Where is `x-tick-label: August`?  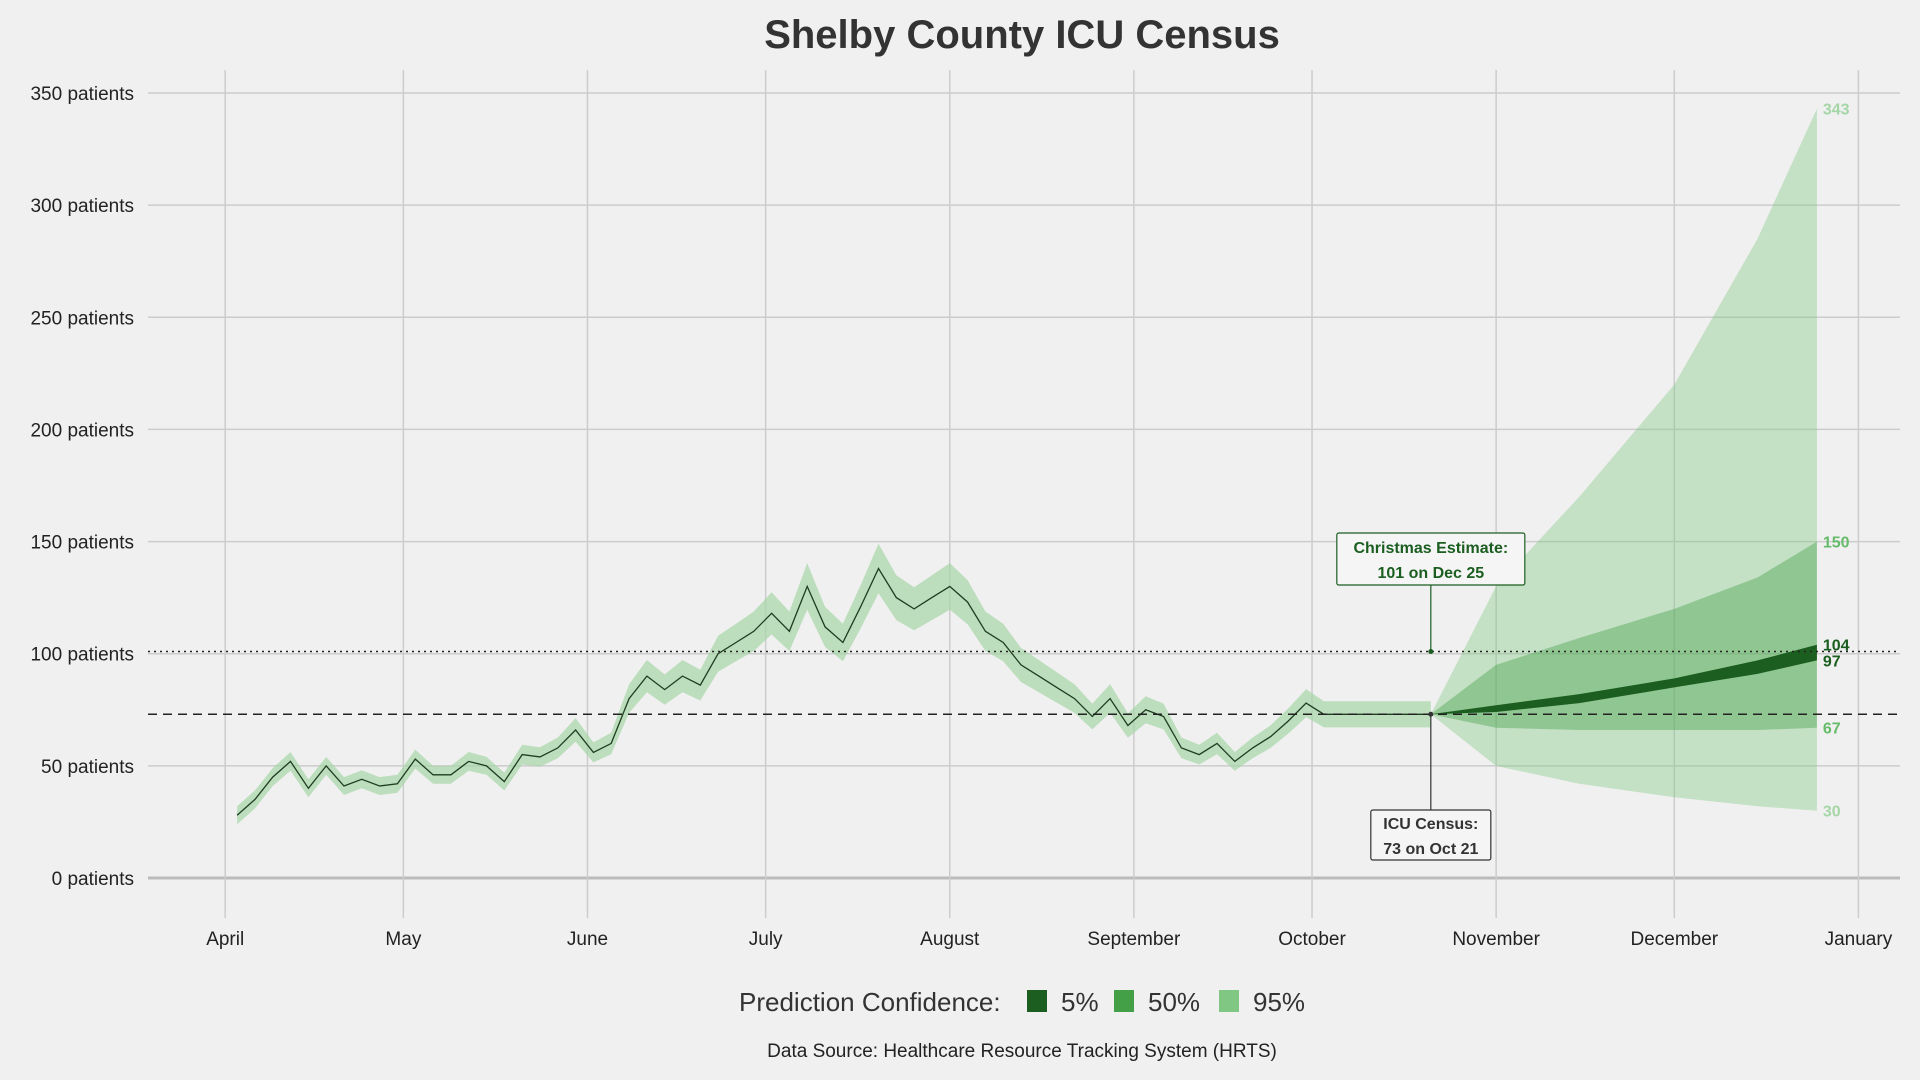 x-tick-label: August is located at coordinates (950, 939).